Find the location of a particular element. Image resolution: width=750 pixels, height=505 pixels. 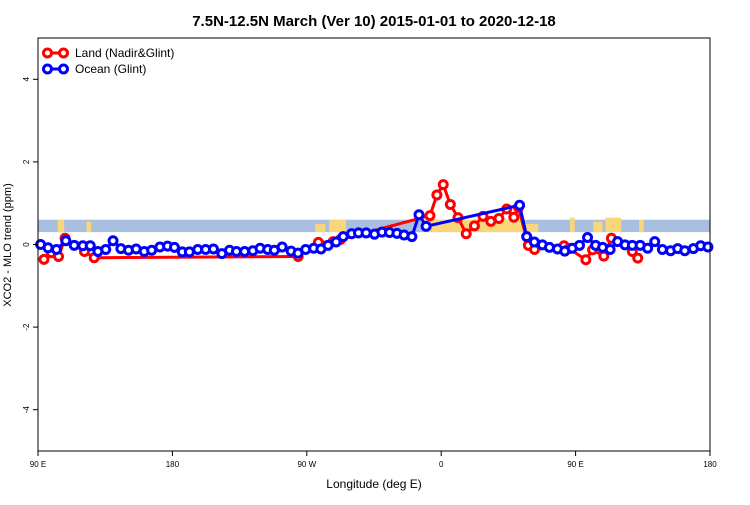

y-tick-label: 2 is located at coordinates (26, 161).